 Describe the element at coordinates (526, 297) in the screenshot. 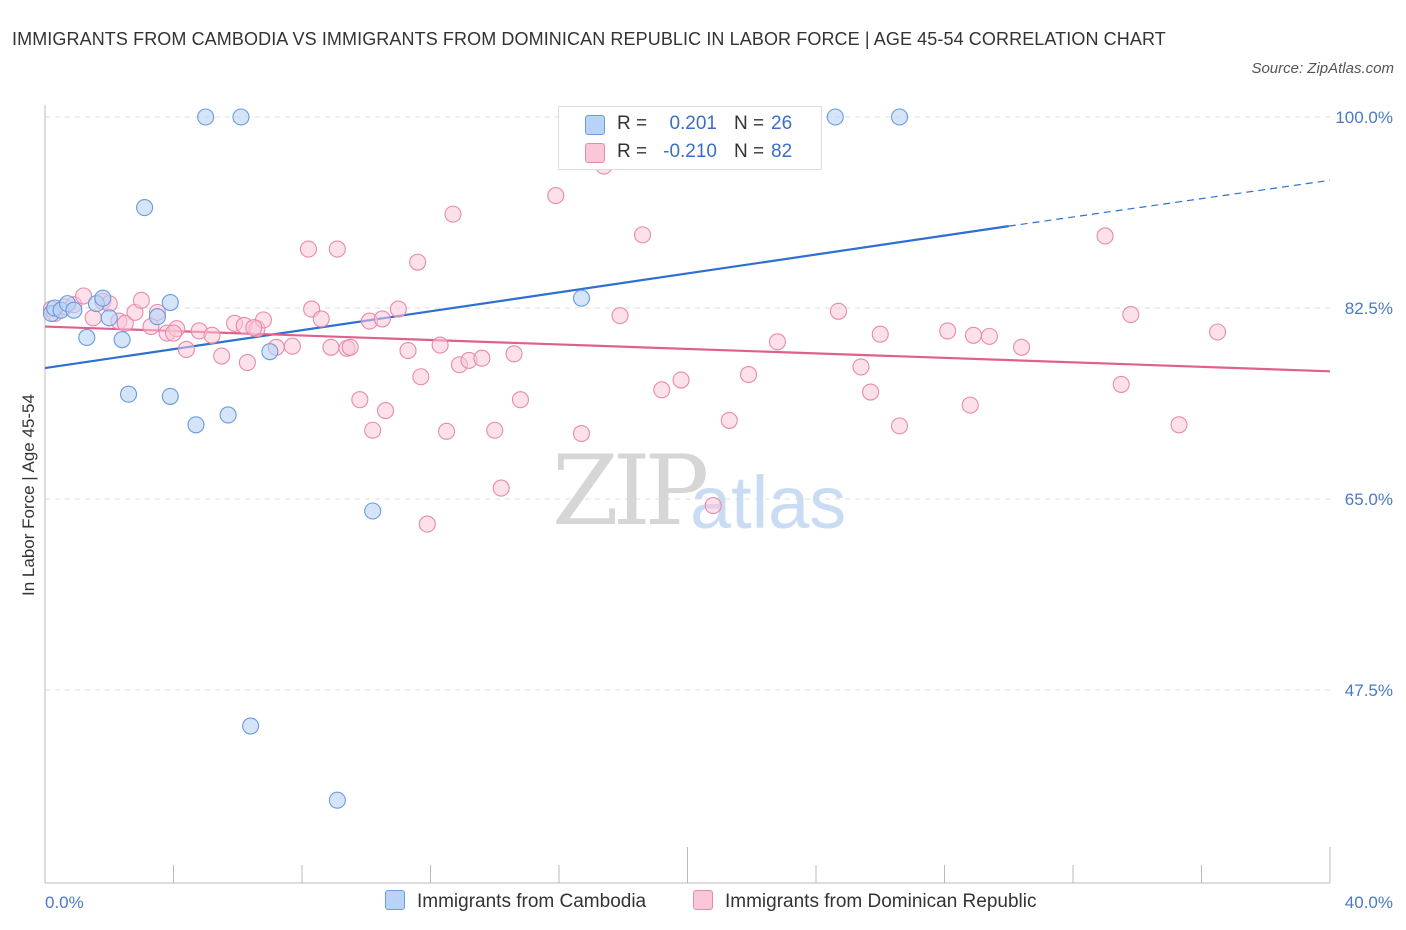

I see `cambodia-trend-line` at that location.